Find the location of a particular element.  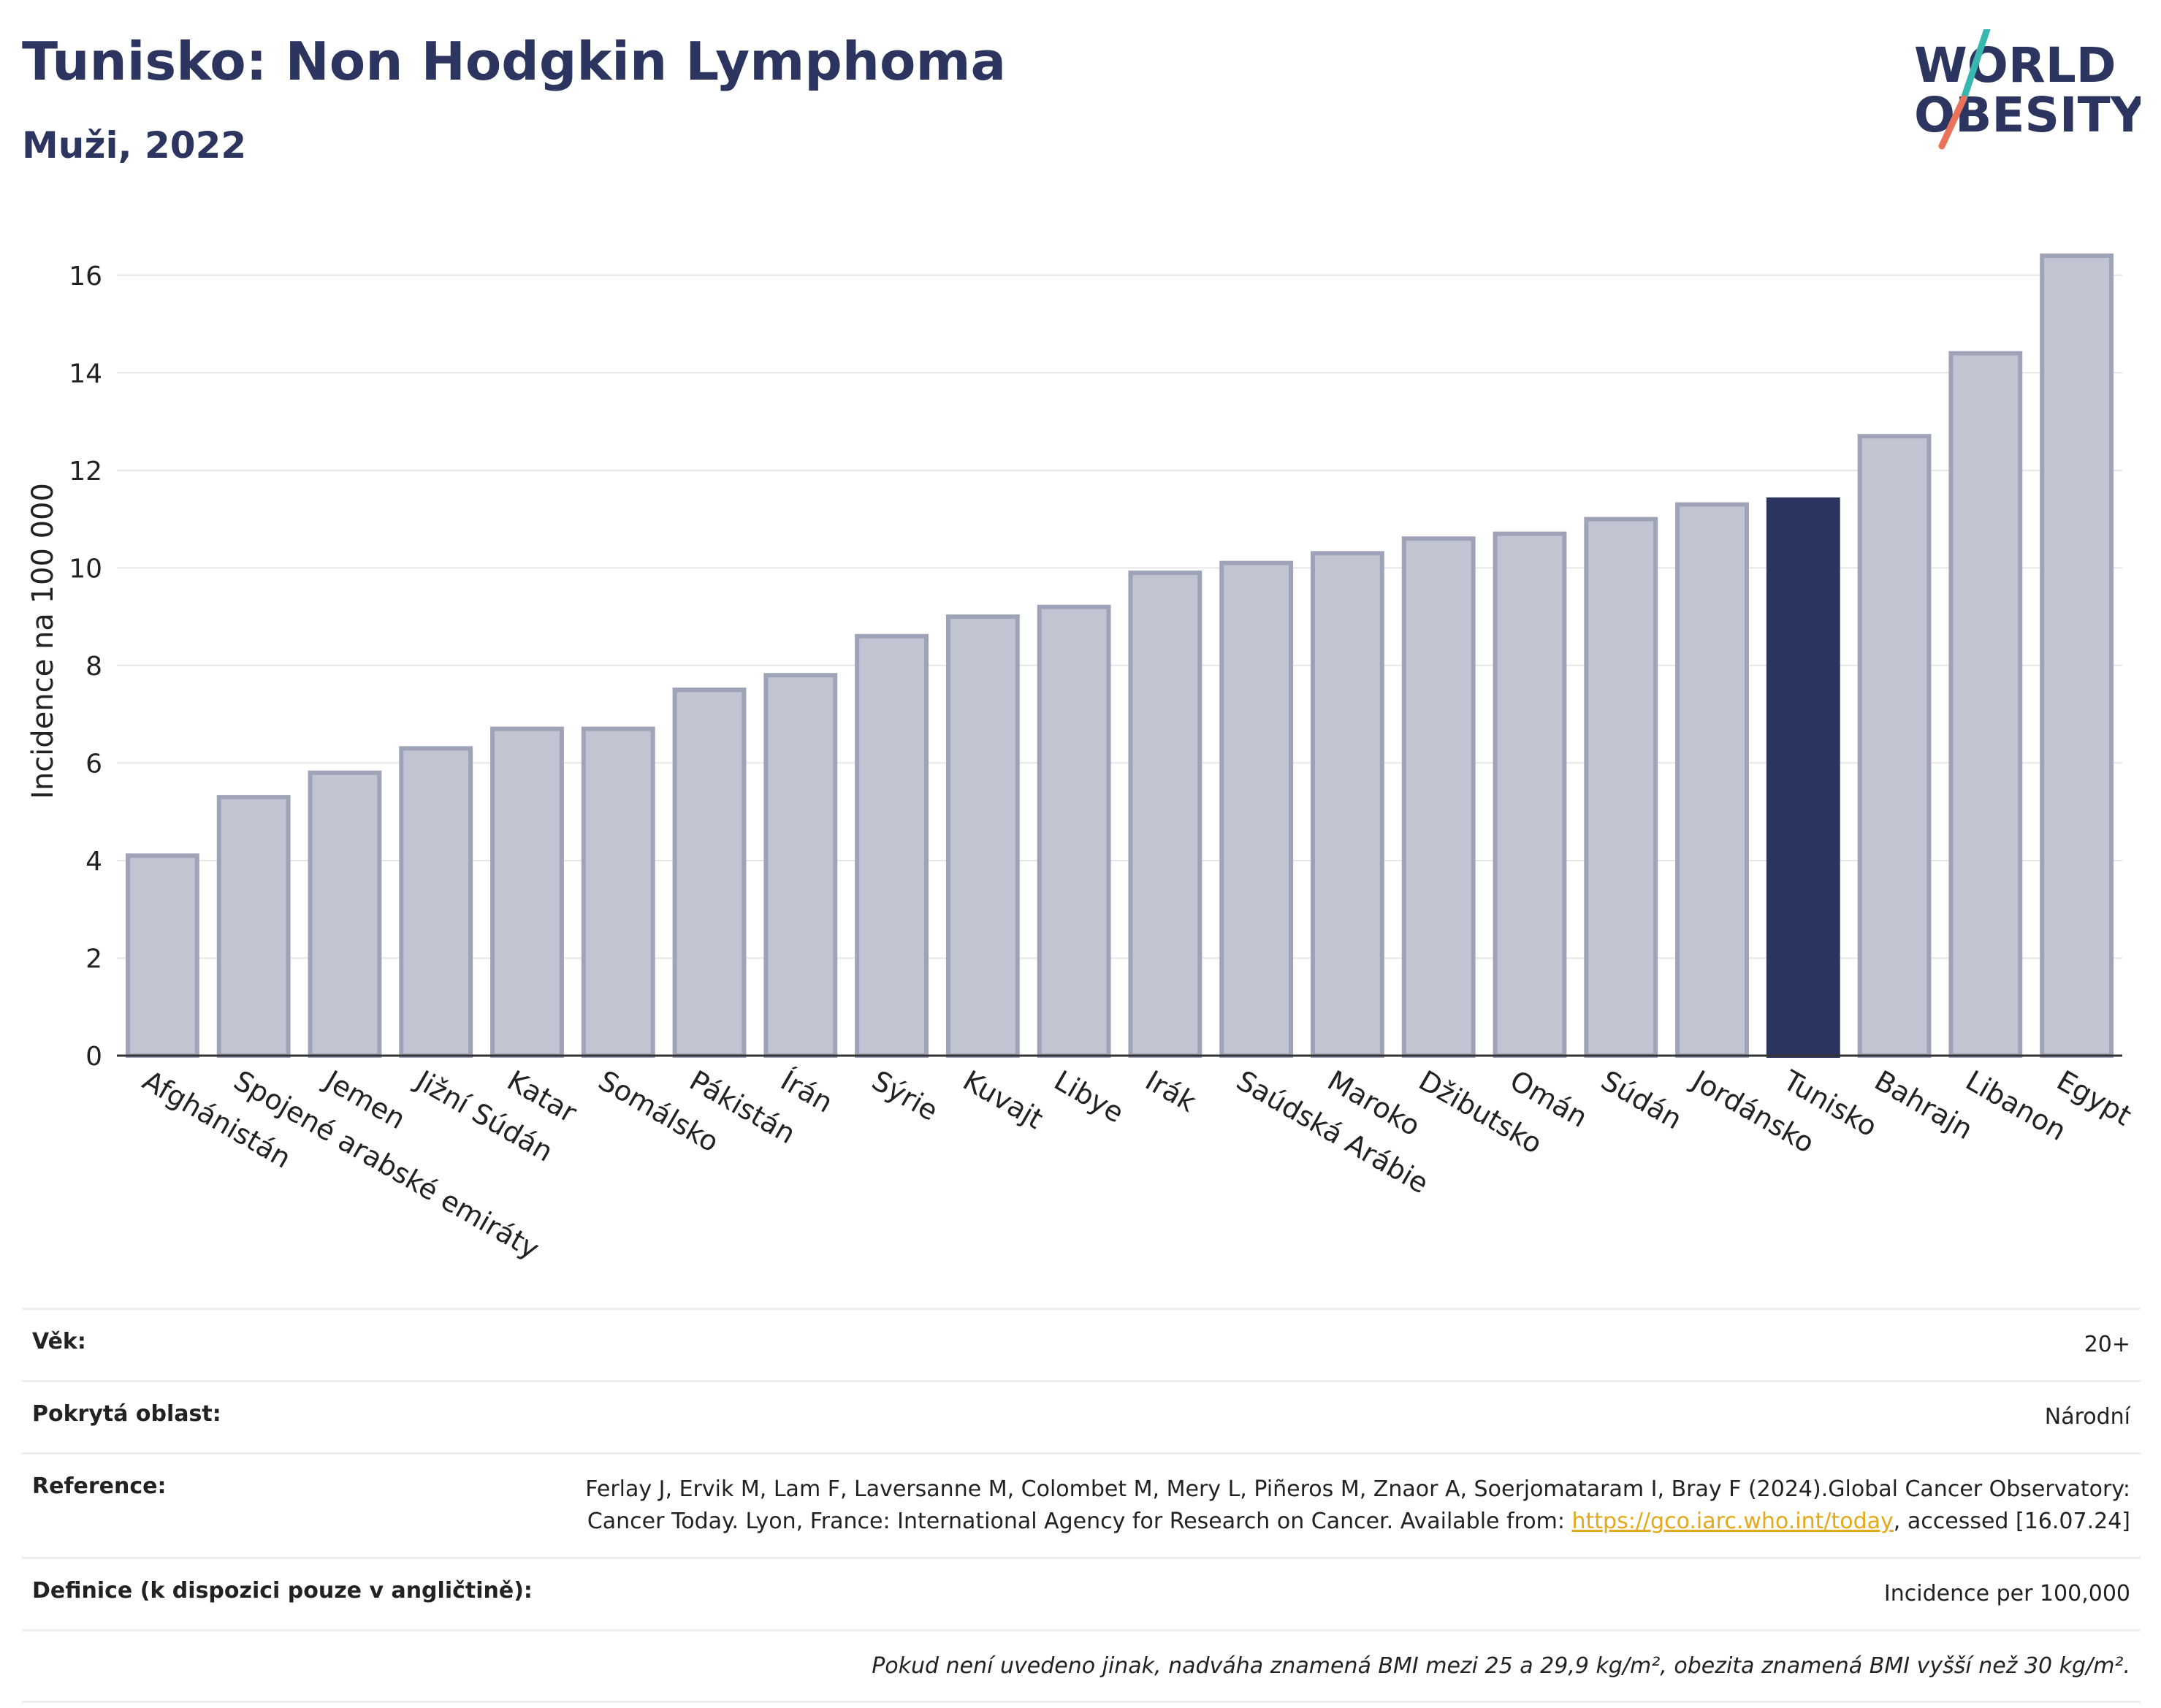

logo-slash-coral is located at coordinates (1952, 122).